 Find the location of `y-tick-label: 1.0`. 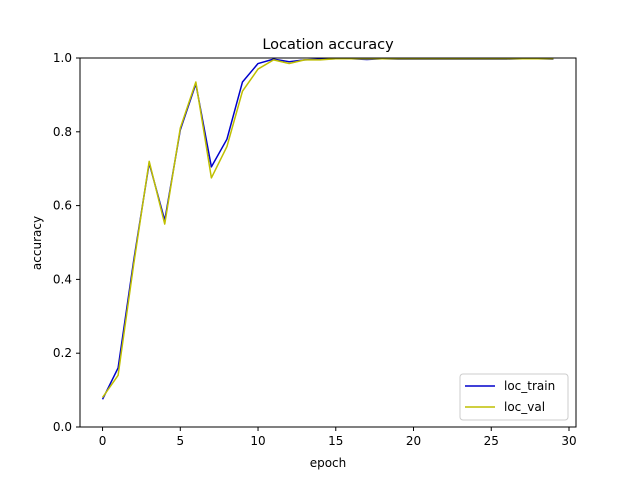

y-tick-label: 1.0 is located at coordinates (62, 58).